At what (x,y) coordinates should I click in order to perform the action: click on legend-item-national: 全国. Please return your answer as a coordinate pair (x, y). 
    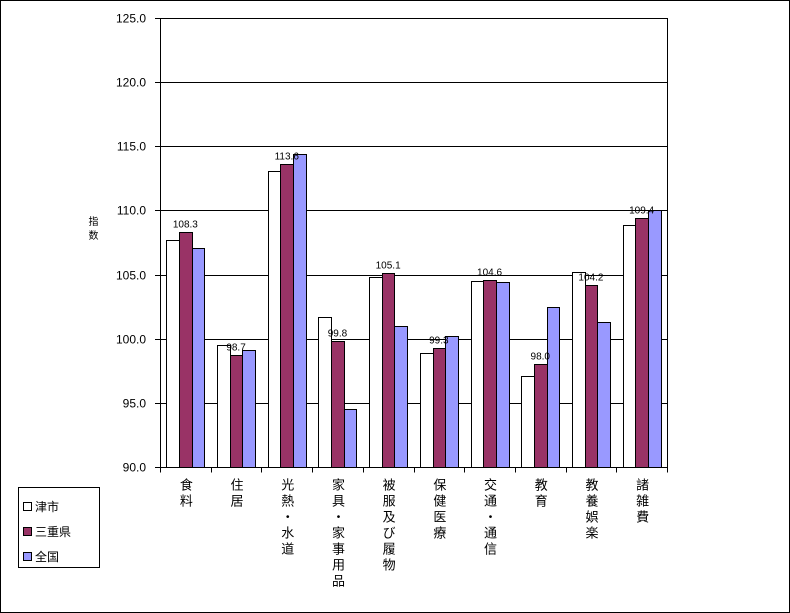
    Looking at the image, I should click on (41, 556).